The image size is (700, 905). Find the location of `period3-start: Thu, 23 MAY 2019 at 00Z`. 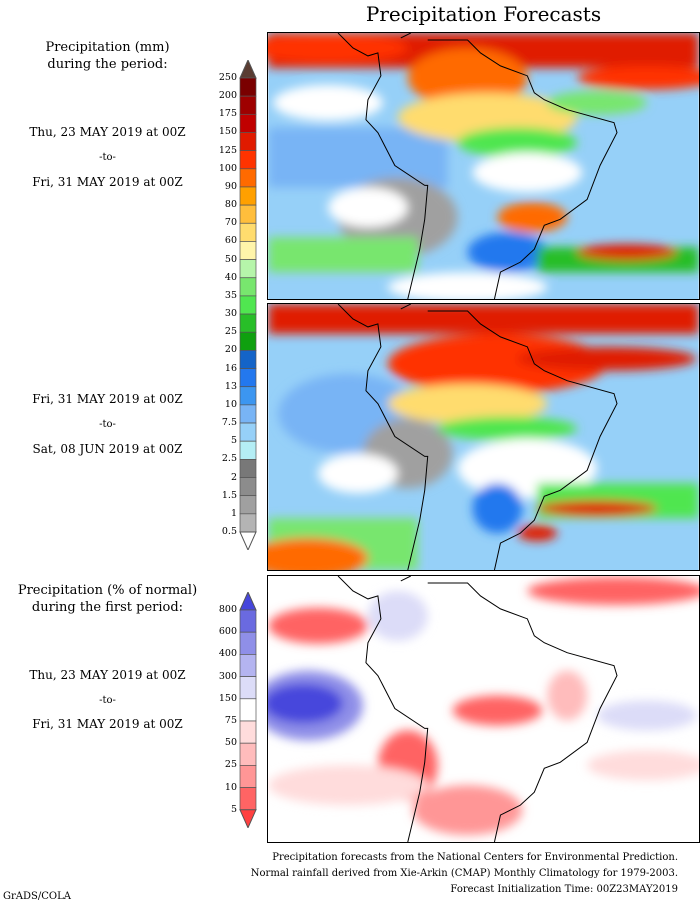

period3-start: Thu, 23 MAY 2019 at 00Z is located at coordinates (107, 675).